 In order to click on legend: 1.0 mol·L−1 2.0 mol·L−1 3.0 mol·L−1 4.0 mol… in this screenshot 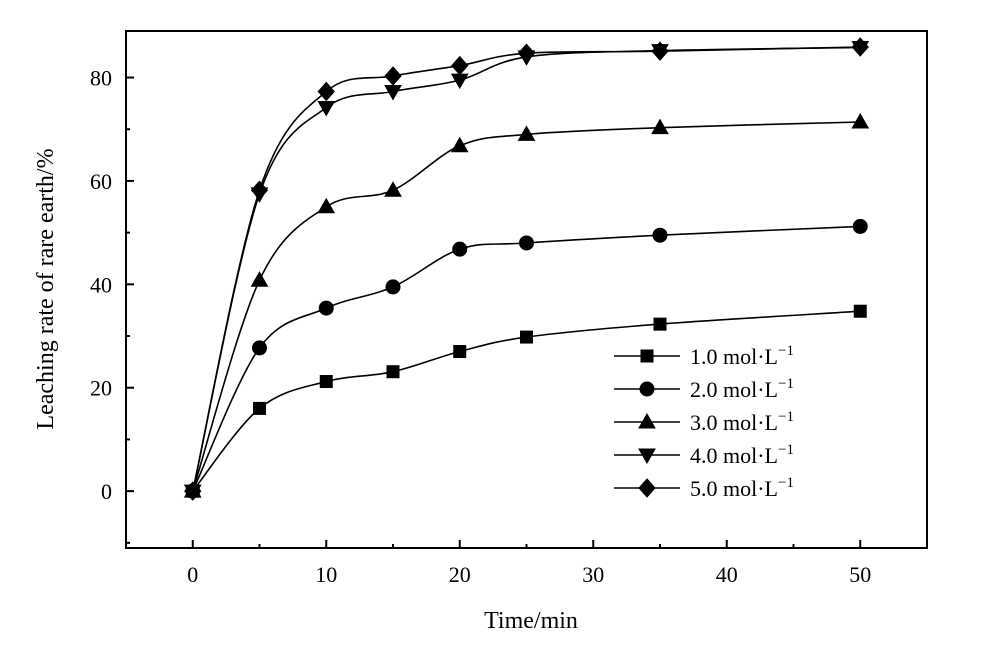, I will do `click(704, 422)`.